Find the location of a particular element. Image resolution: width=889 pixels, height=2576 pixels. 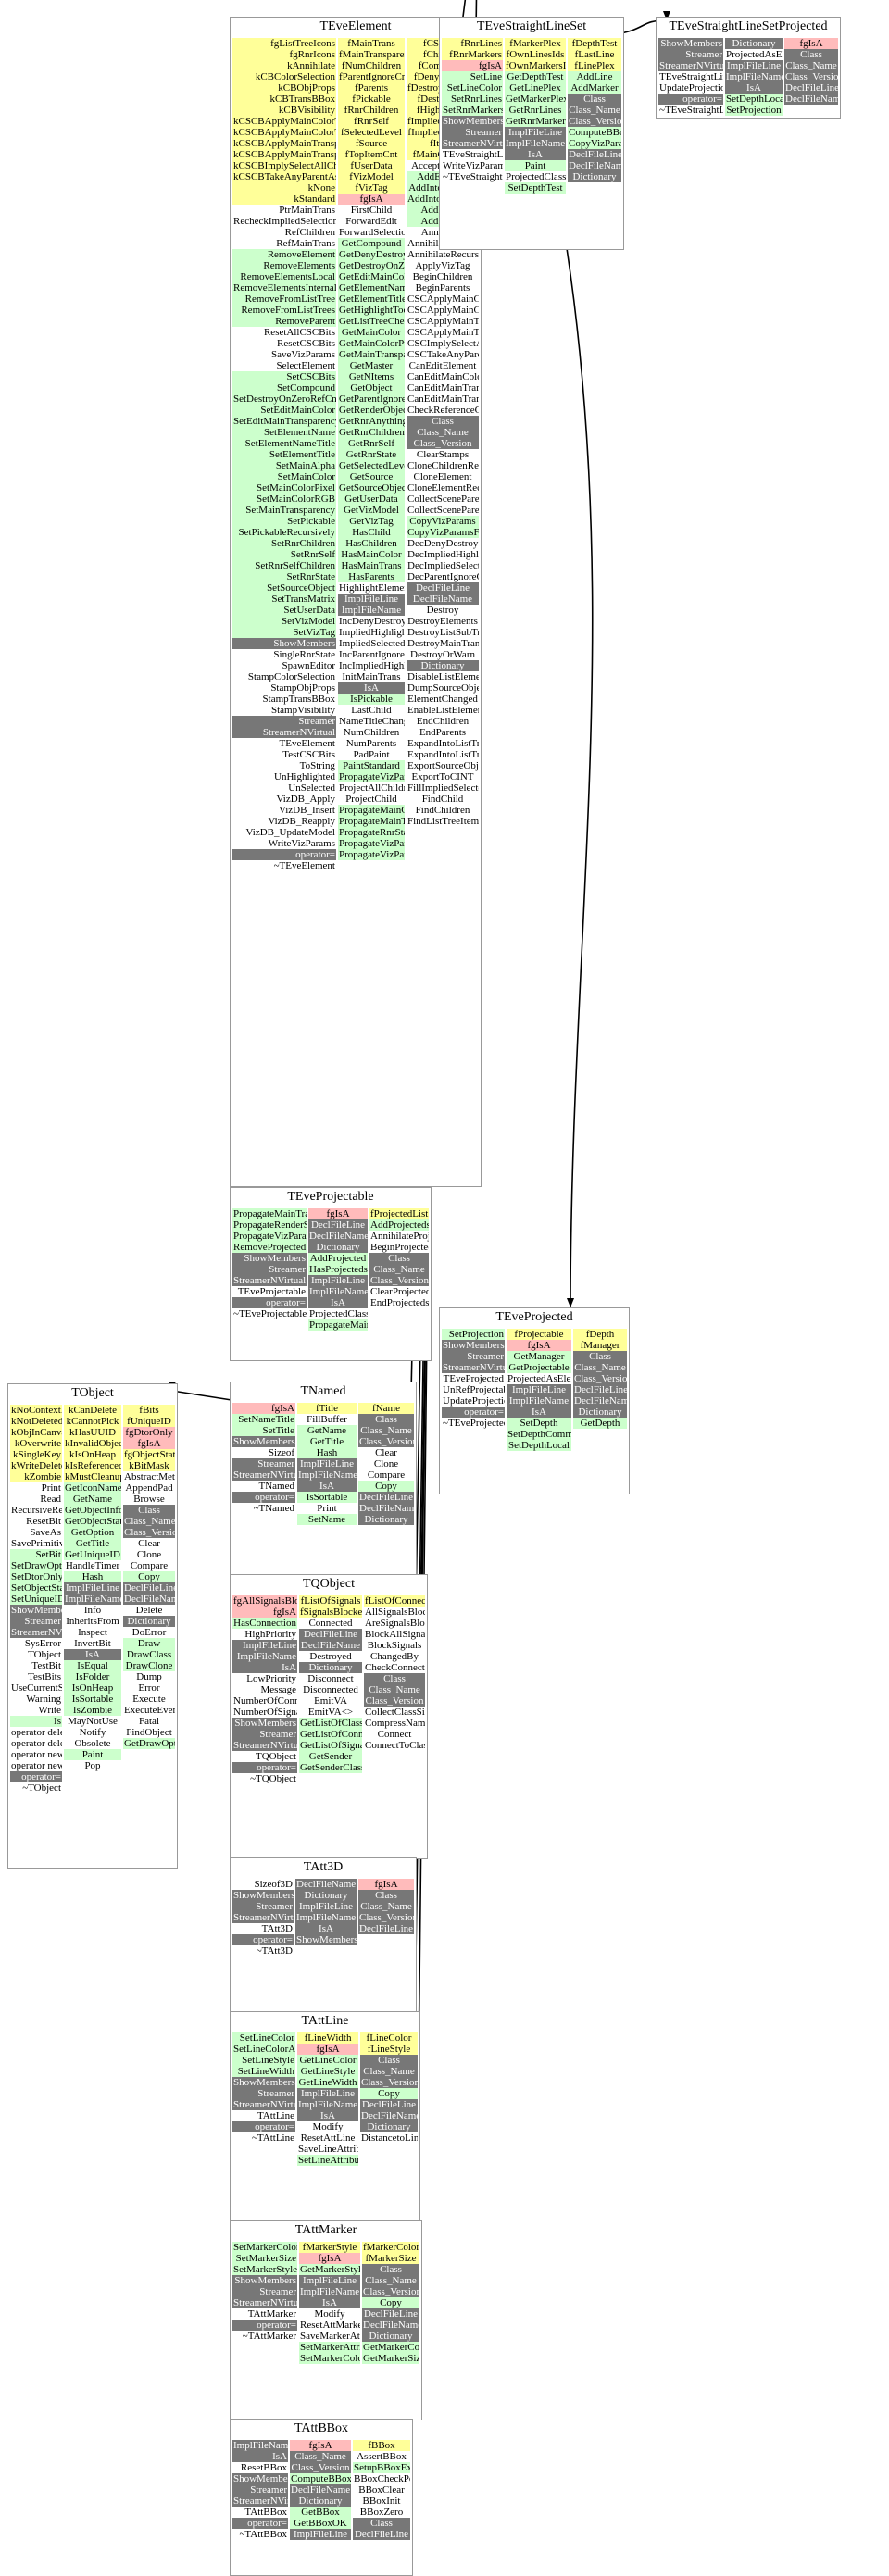

member-cell: SetMarkerColor is located at coordinates (330, 2359).